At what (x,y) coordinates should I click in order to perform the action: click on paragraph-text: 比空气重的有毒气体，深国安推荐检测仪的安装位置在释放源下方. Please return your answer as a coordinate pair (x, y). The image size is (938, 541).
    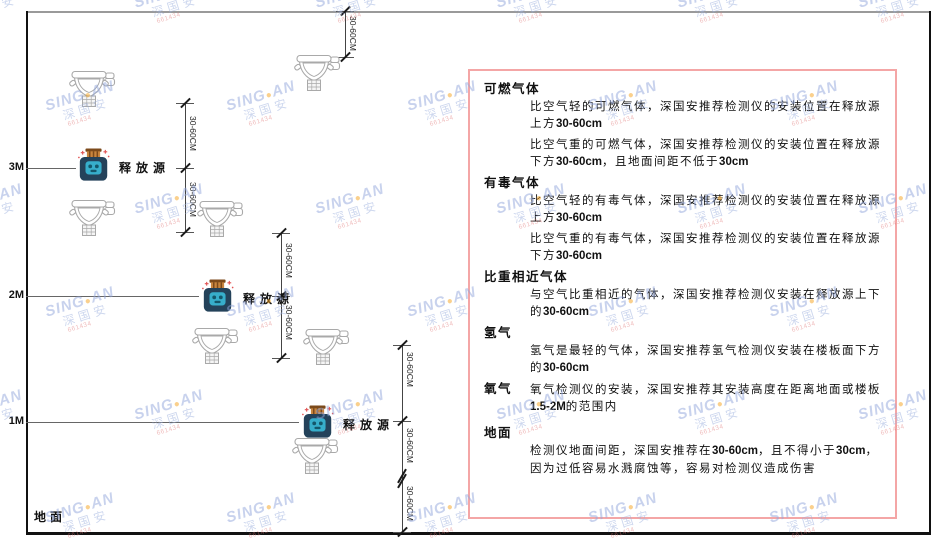
    Looking at the image, I should click on (705, 246).